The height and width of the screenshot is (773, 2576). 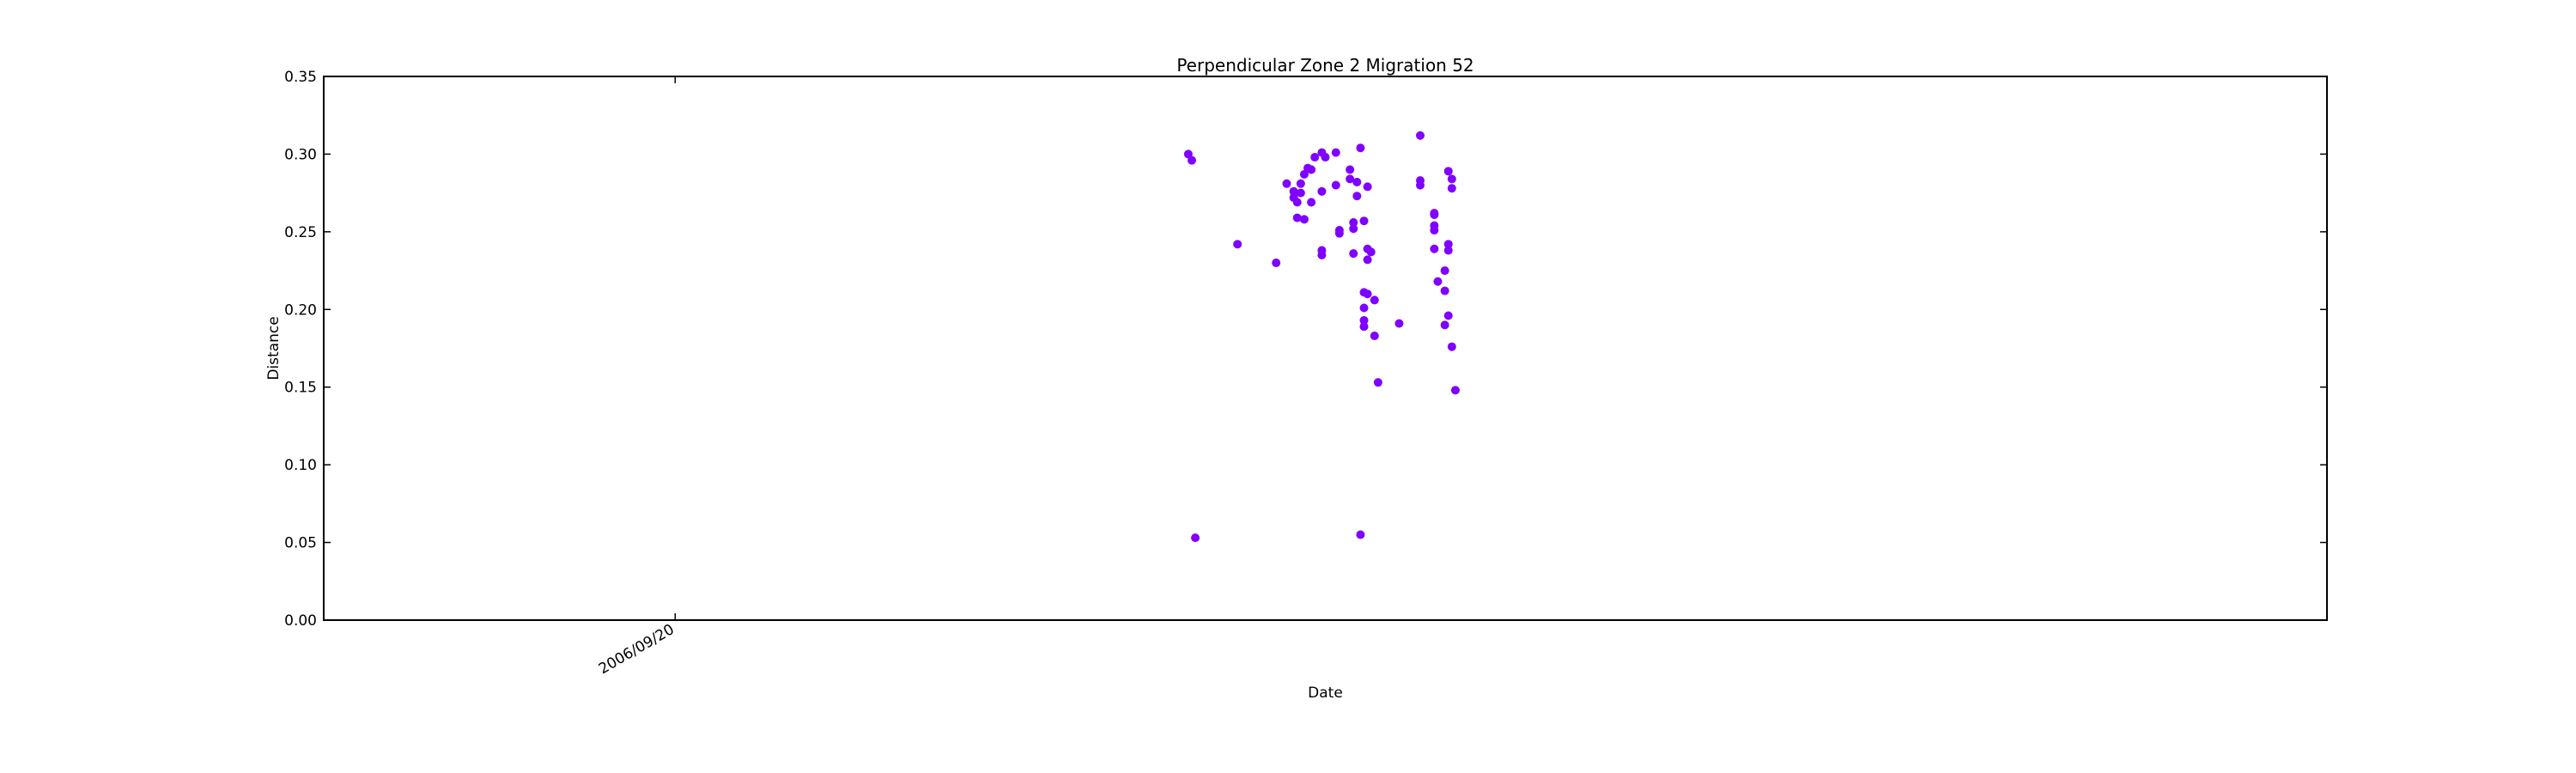 What do you see at coordinates (301, 232) in the screenshot?
I see `y-tick-label: 0.25` at bounding box center [301, 232].